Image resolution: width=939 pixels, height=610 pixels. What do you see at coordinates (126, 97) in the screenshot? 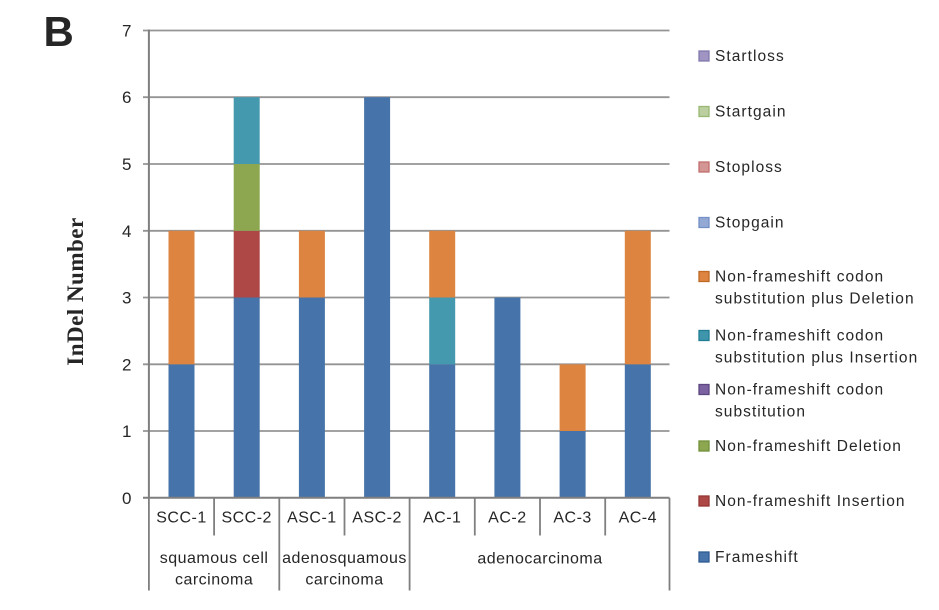
I see `svg-text: 6` at bounding box center [126, 97].